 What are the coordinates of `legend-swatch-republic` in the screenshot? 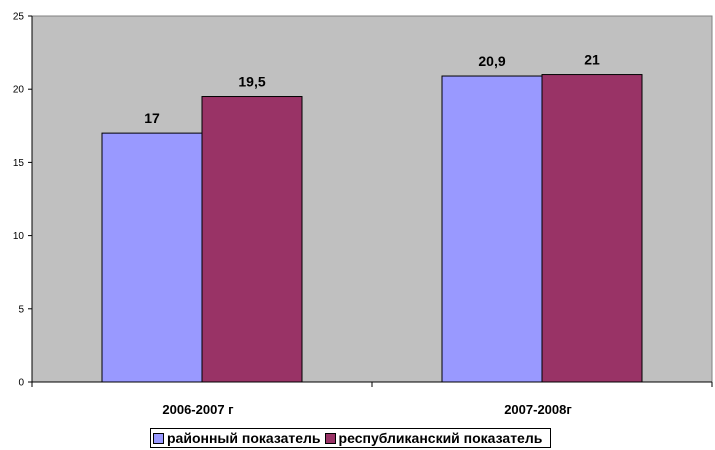 It's located at (330, 438).